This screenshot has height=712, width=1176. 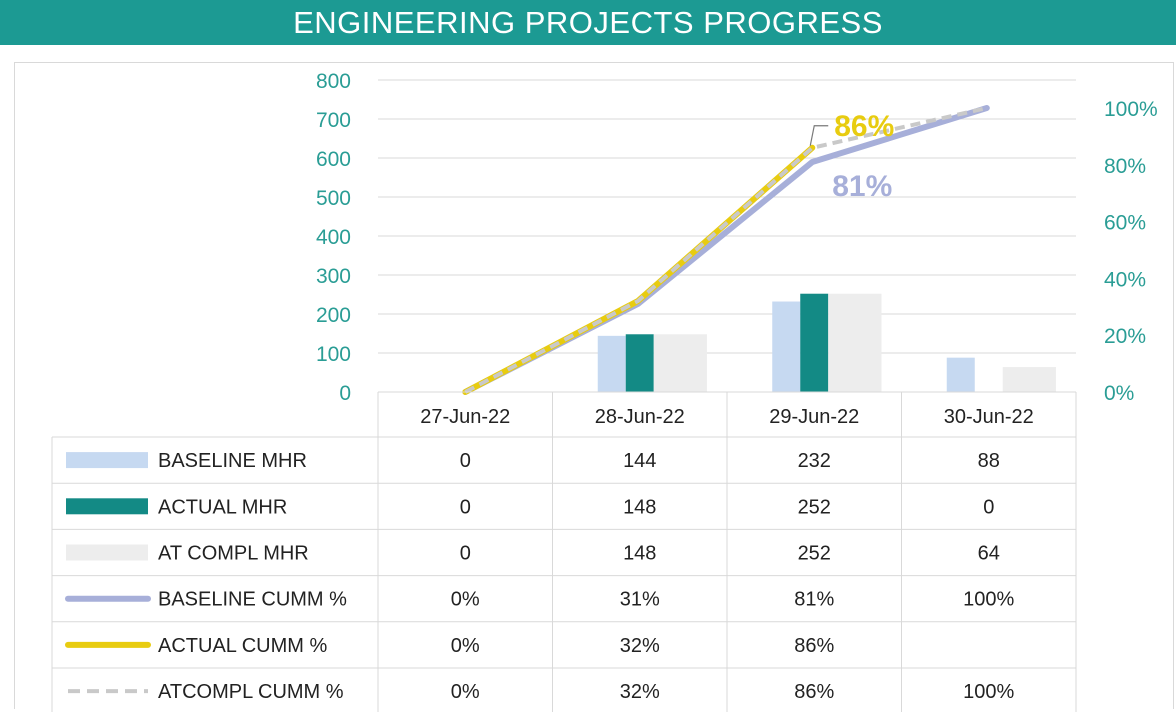 I want to click on category-label: 27-Jun-22, so click(x=465, y=417).